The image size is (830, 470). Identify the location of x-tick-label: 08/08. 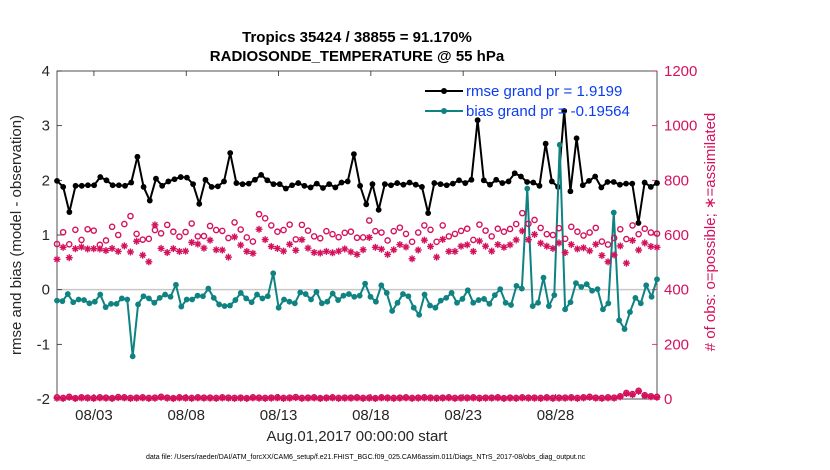
(186, 415).